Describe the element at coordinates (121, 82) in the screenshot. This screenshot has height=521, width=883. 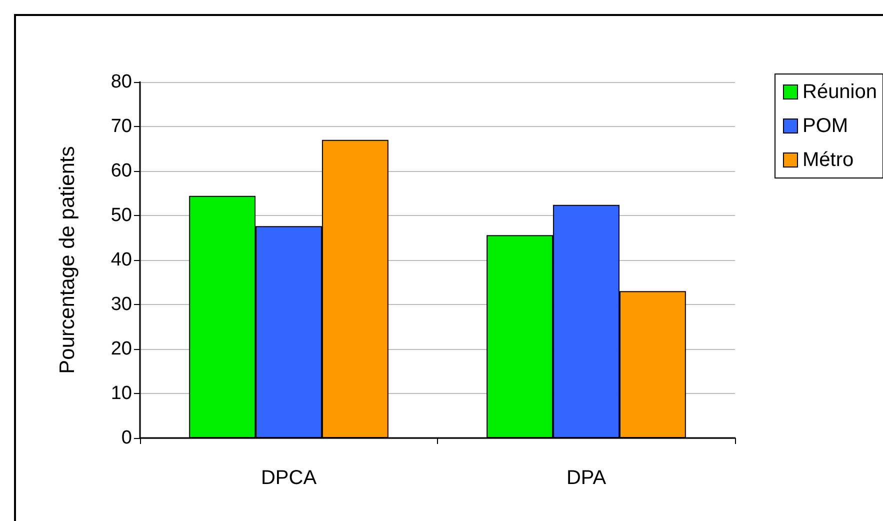
I see `y-tick-label: 80` at that location.